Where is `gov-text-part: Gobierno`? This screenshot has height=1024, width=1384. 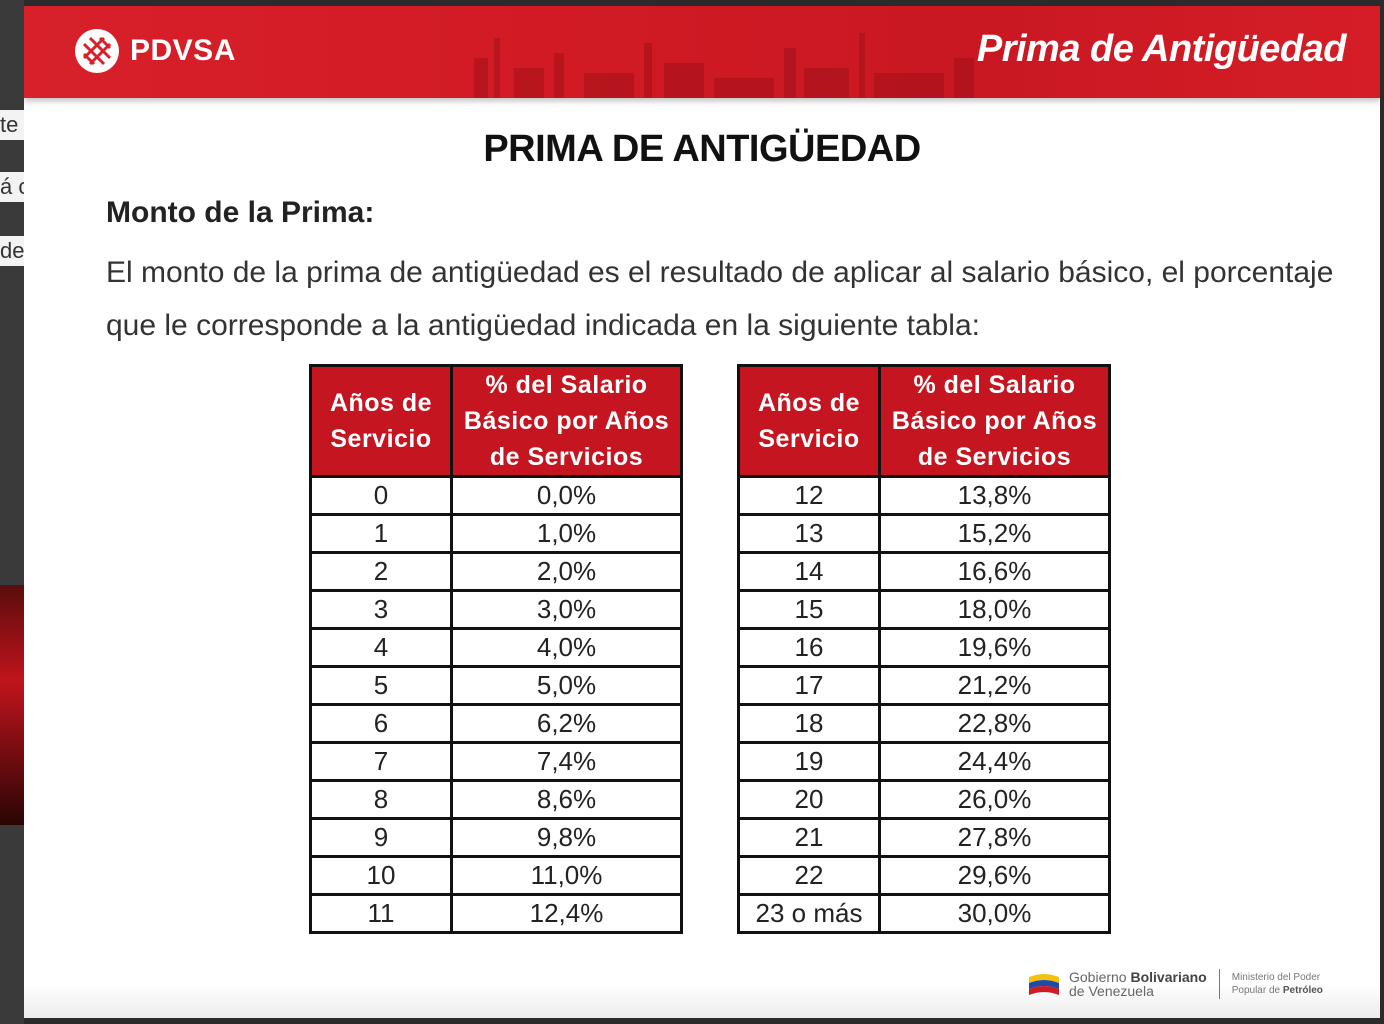 gov-text-part: Gobierno is located at coordinates (1100, 977).